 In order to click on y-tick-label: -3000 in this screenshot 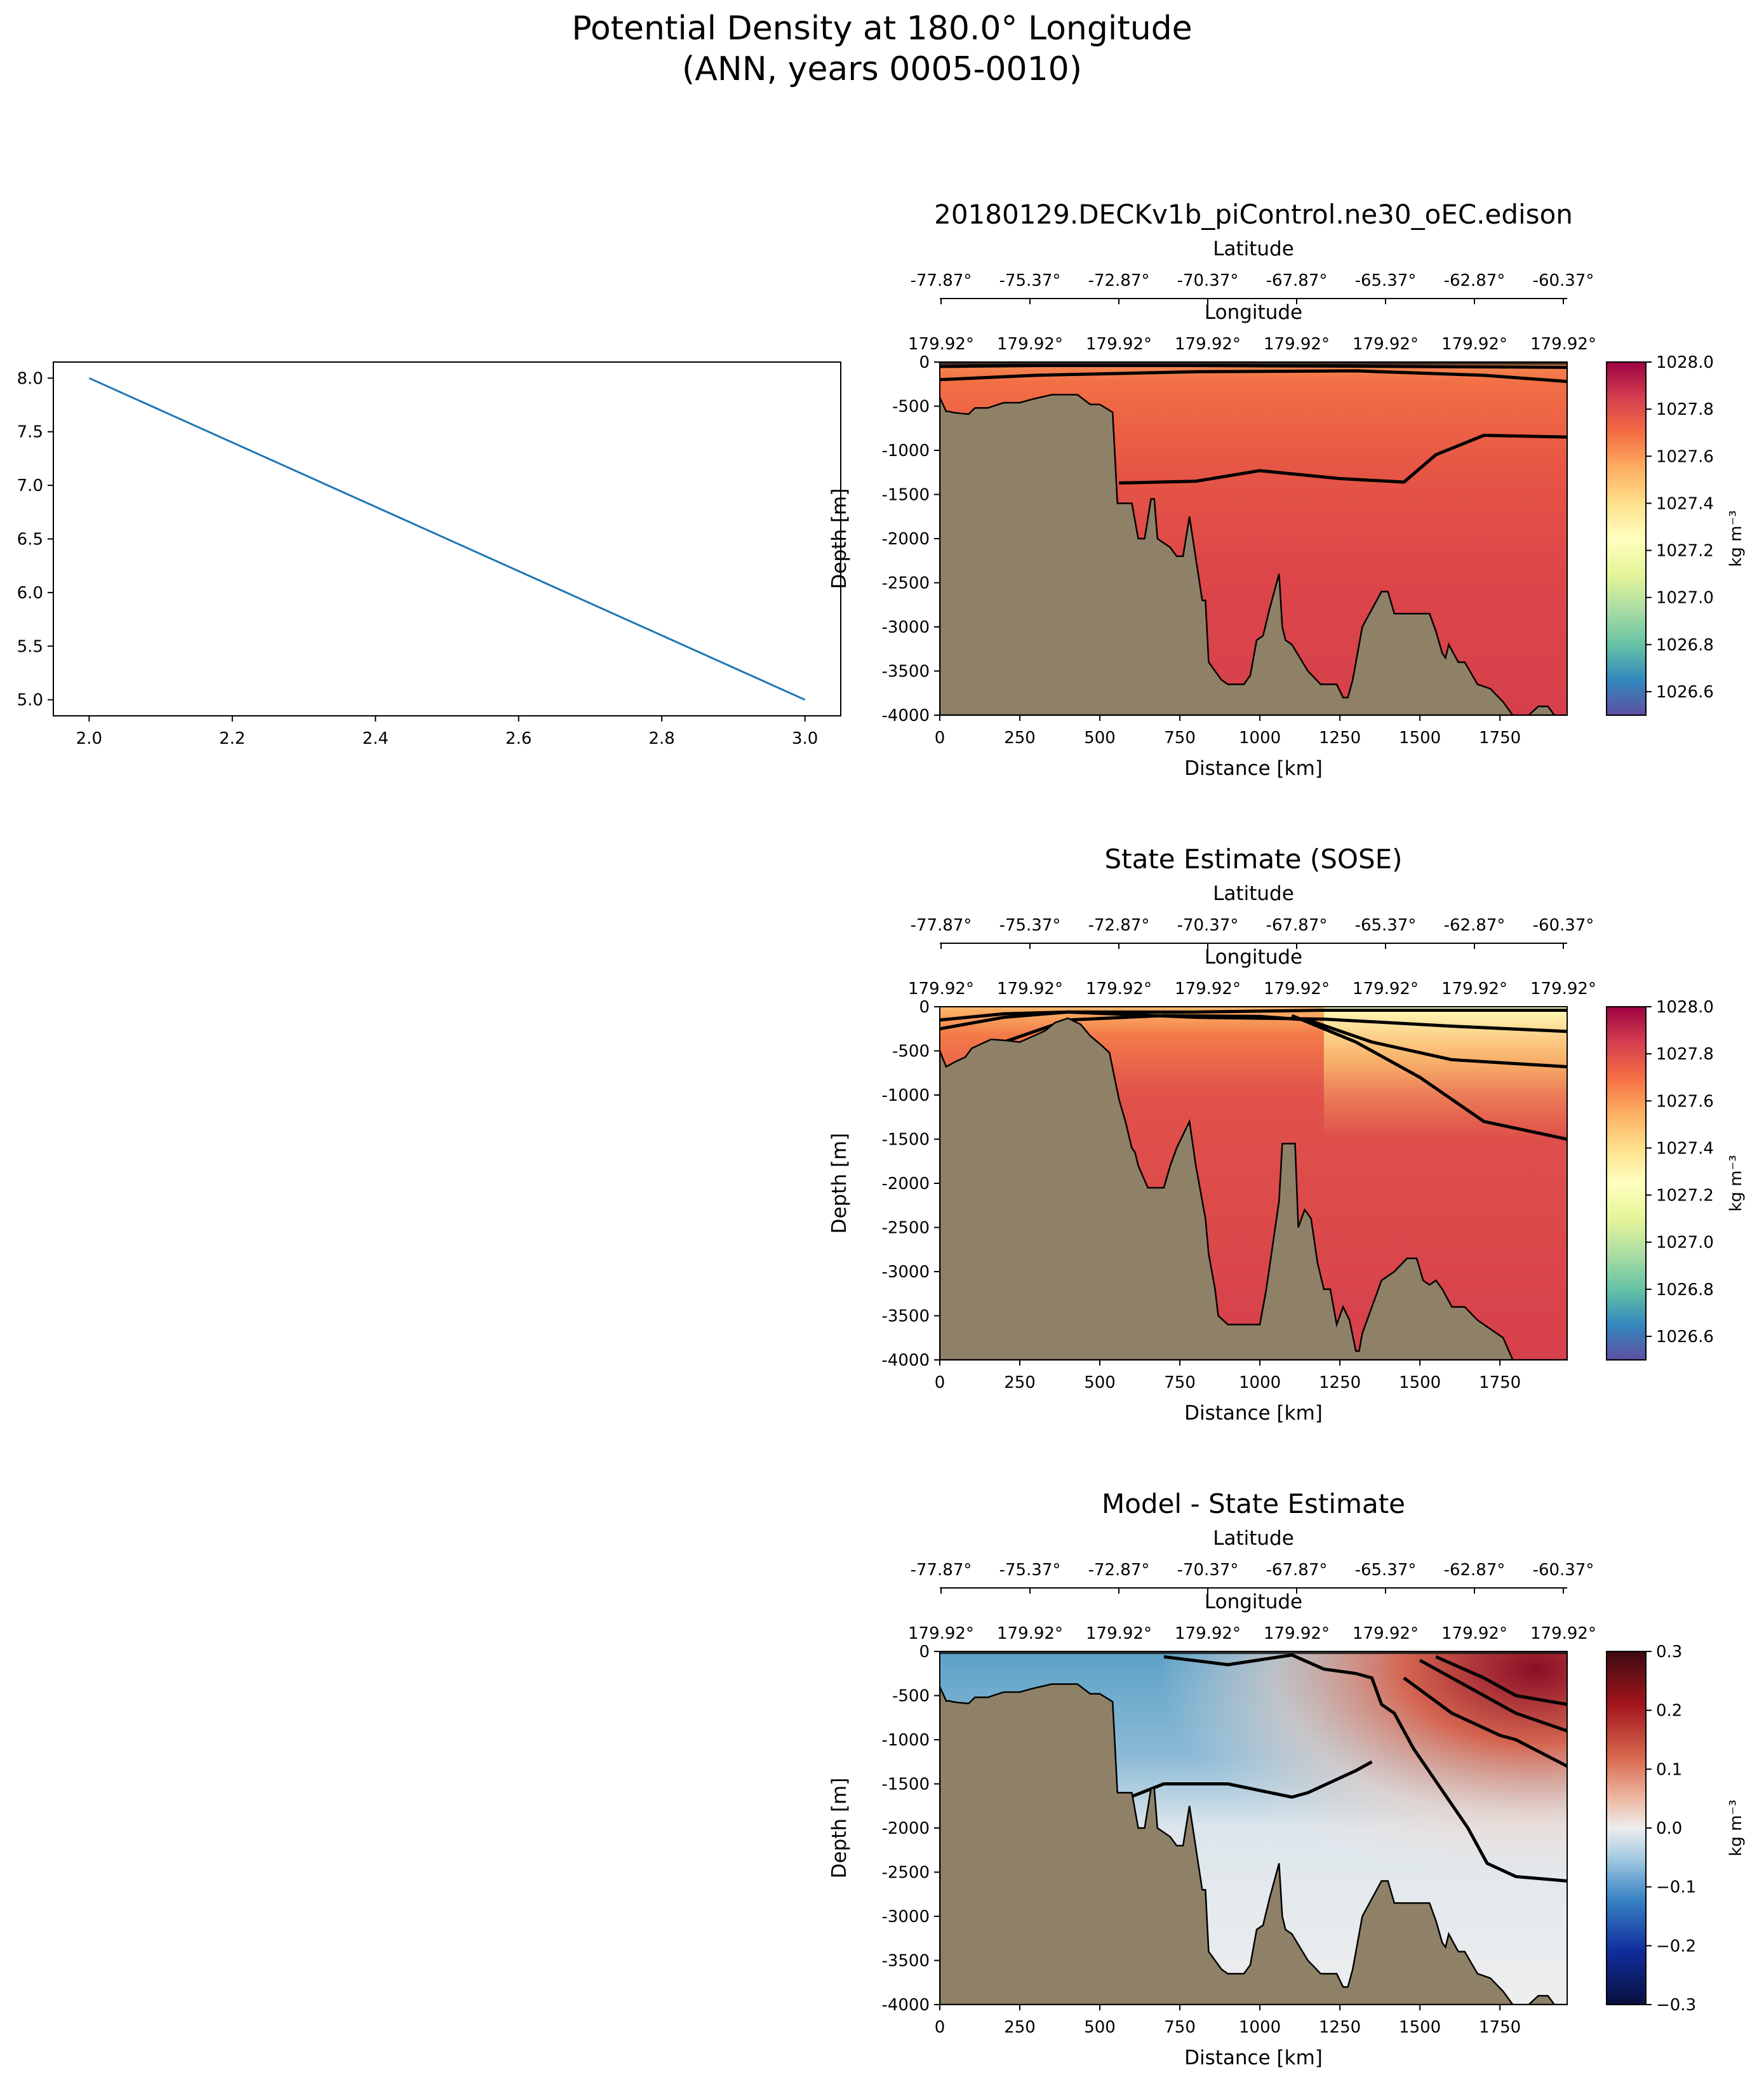, I will do `click(905, 1272)`.